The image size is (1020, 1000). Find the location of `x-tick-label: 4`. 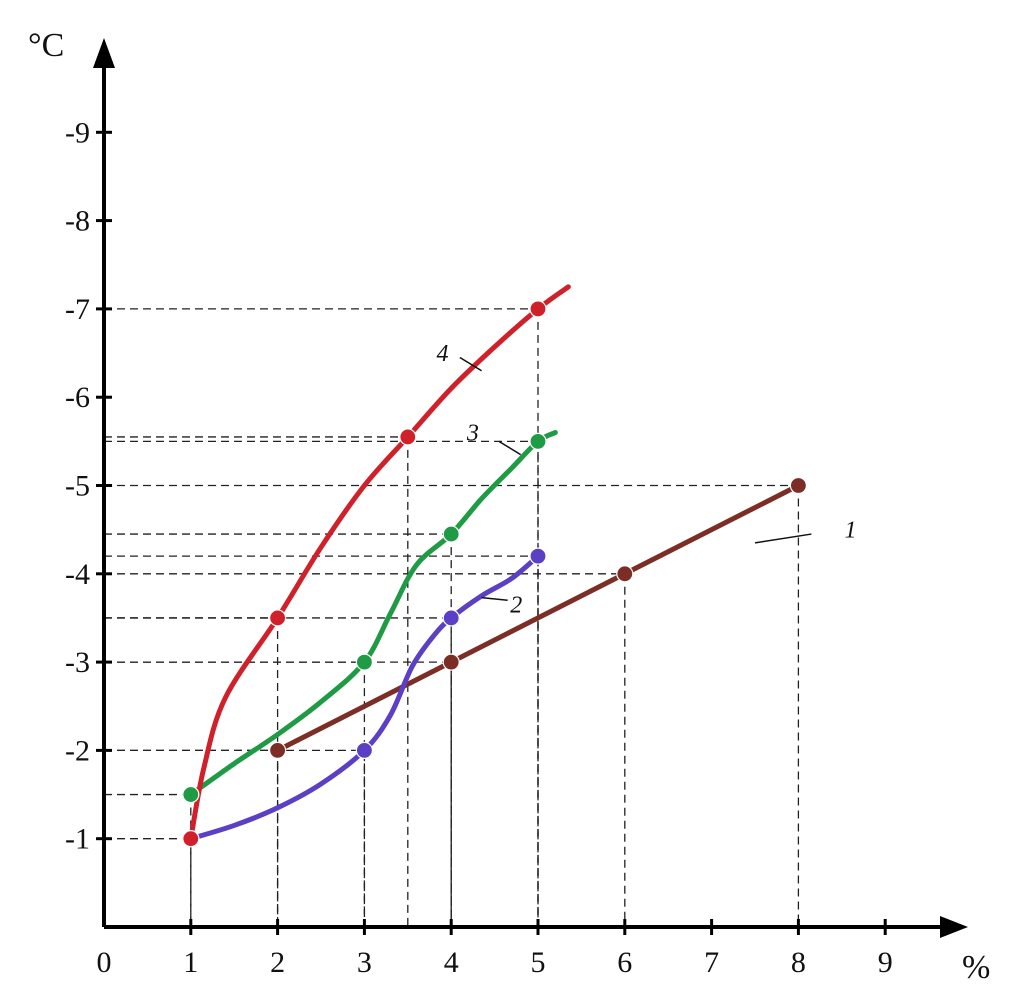

x-tick-label: 4 is located at coordinates (451, 962).